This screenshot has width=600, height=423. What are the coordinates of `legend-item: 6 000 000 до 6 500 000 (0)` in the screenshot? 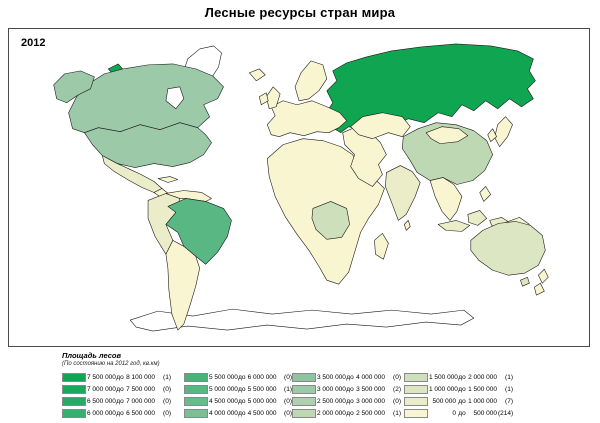 It's located at (123, 413).